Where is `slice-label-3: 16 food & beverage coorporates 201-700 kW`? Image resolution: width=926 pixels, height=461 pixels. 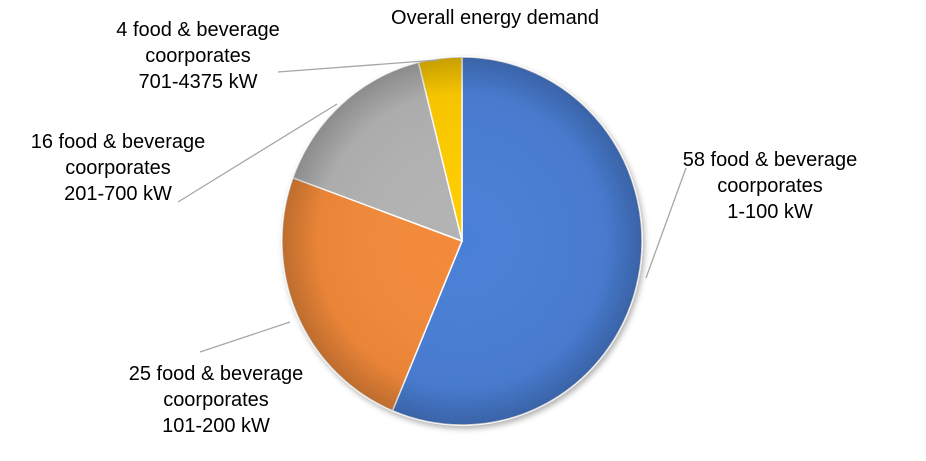
slice-label-3: 16 food & beverage coorporates 201-700 kW is located at coordinates (118, 168).